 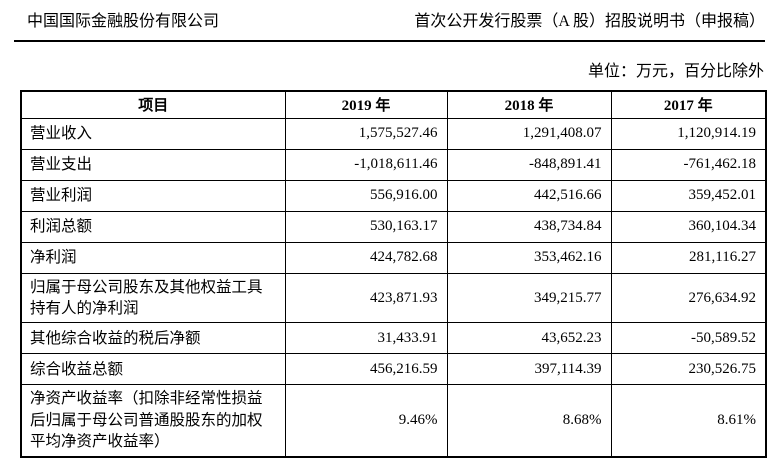 What do you see at coordinates (153, 338) in the screenshot?
I see `row-label: 其他综合收益的税后净额` at bounding box center [153, 338].